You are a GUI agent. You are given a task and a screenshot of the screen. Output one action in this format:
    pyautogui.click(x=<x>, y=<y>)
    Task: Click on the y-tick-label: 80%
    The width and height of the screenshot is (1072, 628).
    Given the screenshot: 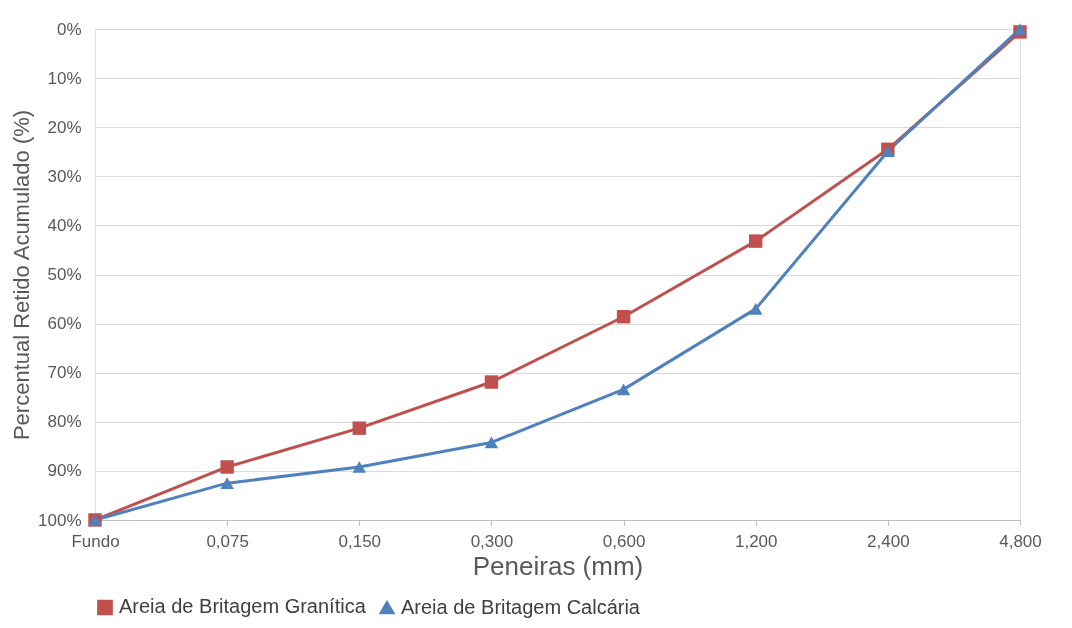 What is the action you would take?
    pyautogui.click(x=64, y=422)
    